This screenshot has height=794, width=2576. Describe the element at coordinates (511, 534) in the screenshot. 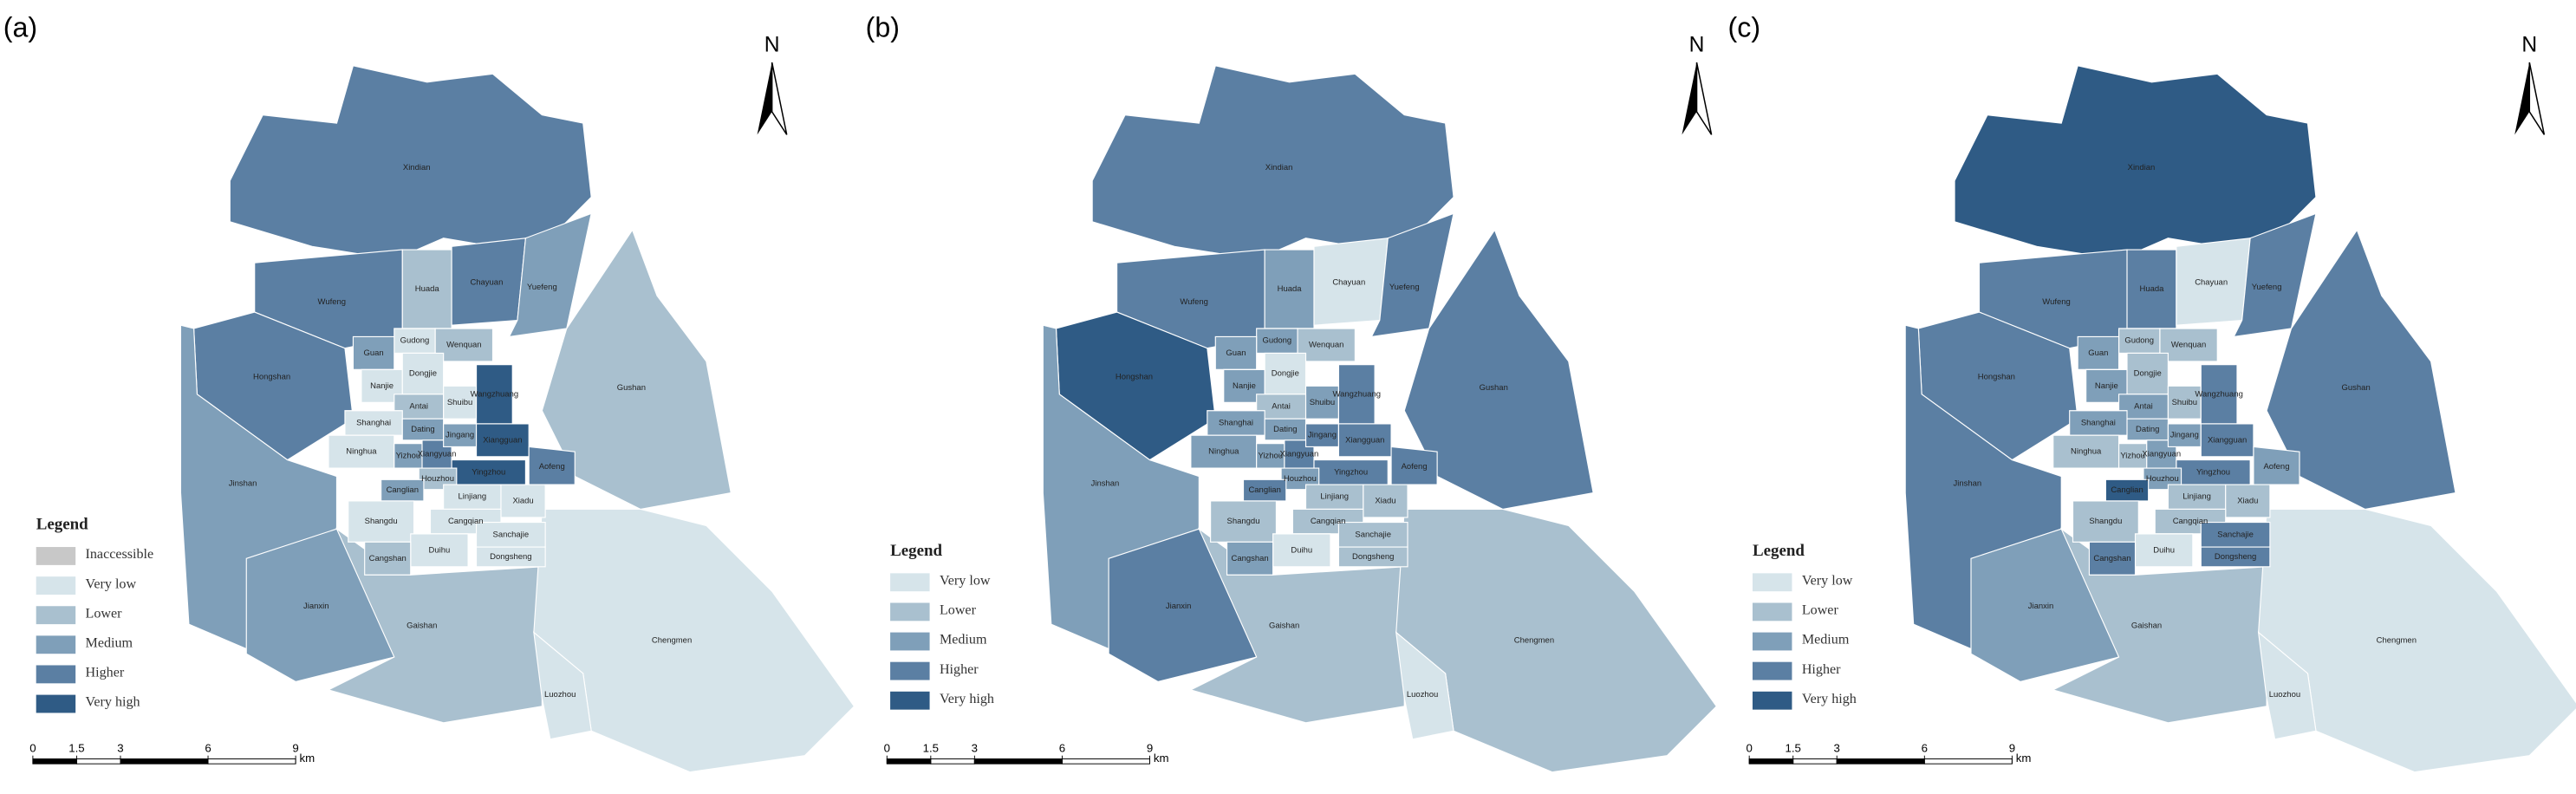

I see `district-label: Sanchajie` at that location.